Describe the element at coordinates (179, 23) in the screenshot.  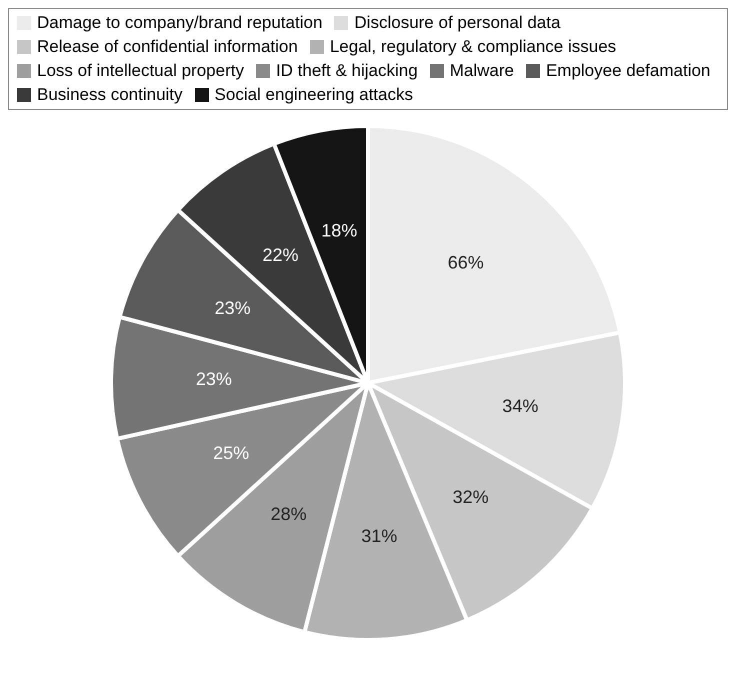
I see `legend-label: Damage to company/brand reputation` at that location.